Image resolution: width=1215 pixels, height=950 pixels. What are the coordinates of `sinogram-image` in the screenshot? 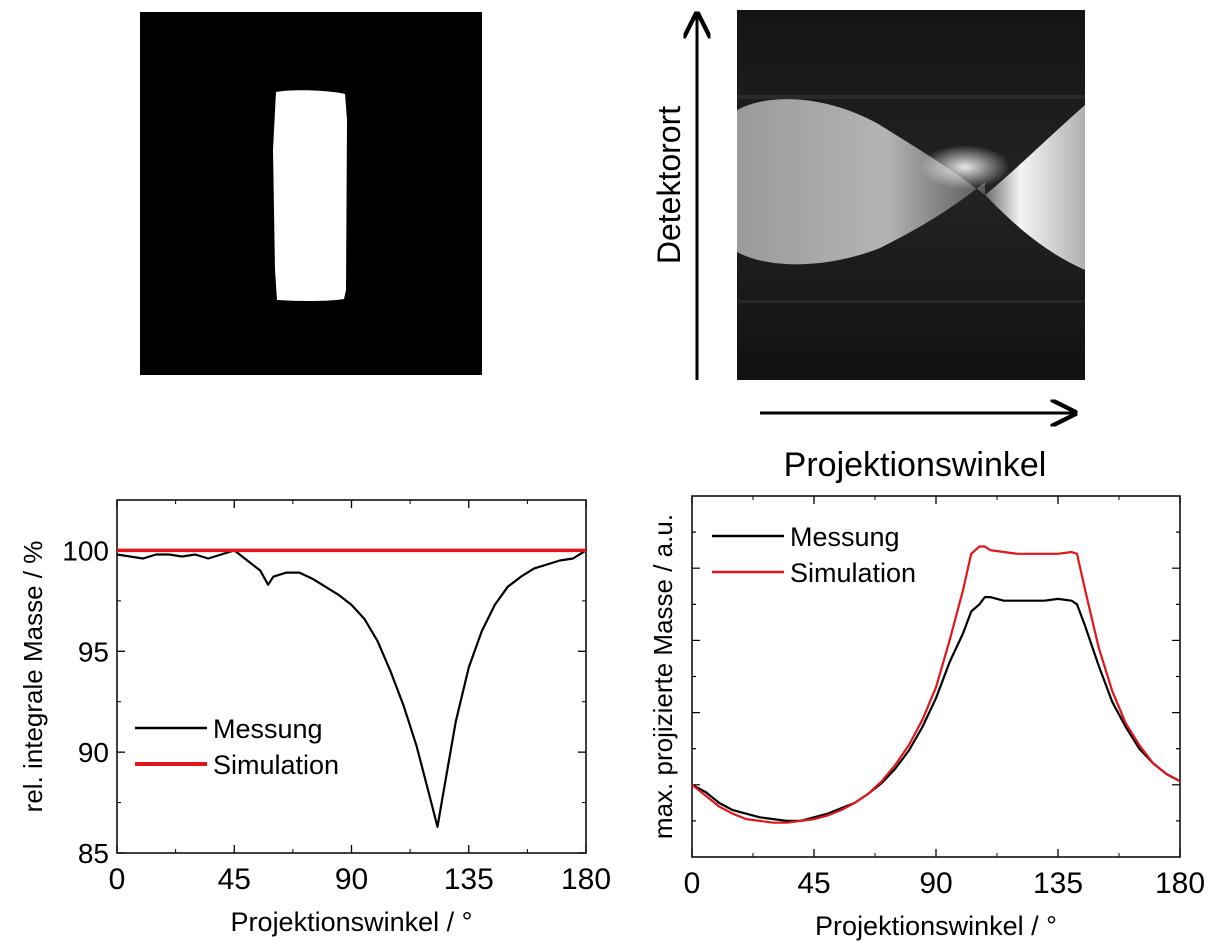 It's located at (911, 195).